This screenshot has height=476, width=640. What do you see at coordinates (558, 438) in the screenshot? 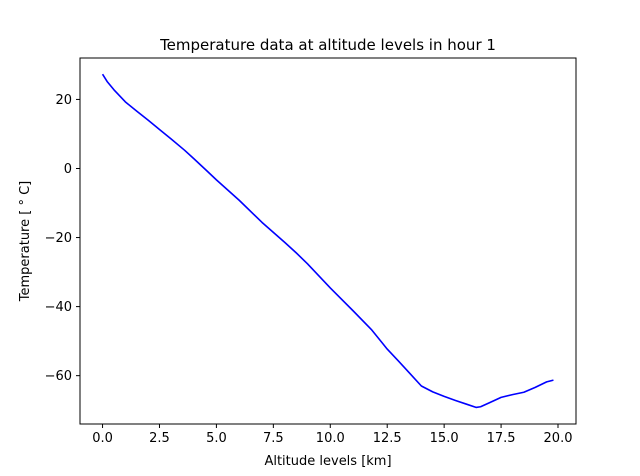
I see `x-tick-label: 20.0` at bounding box center [558, 438].